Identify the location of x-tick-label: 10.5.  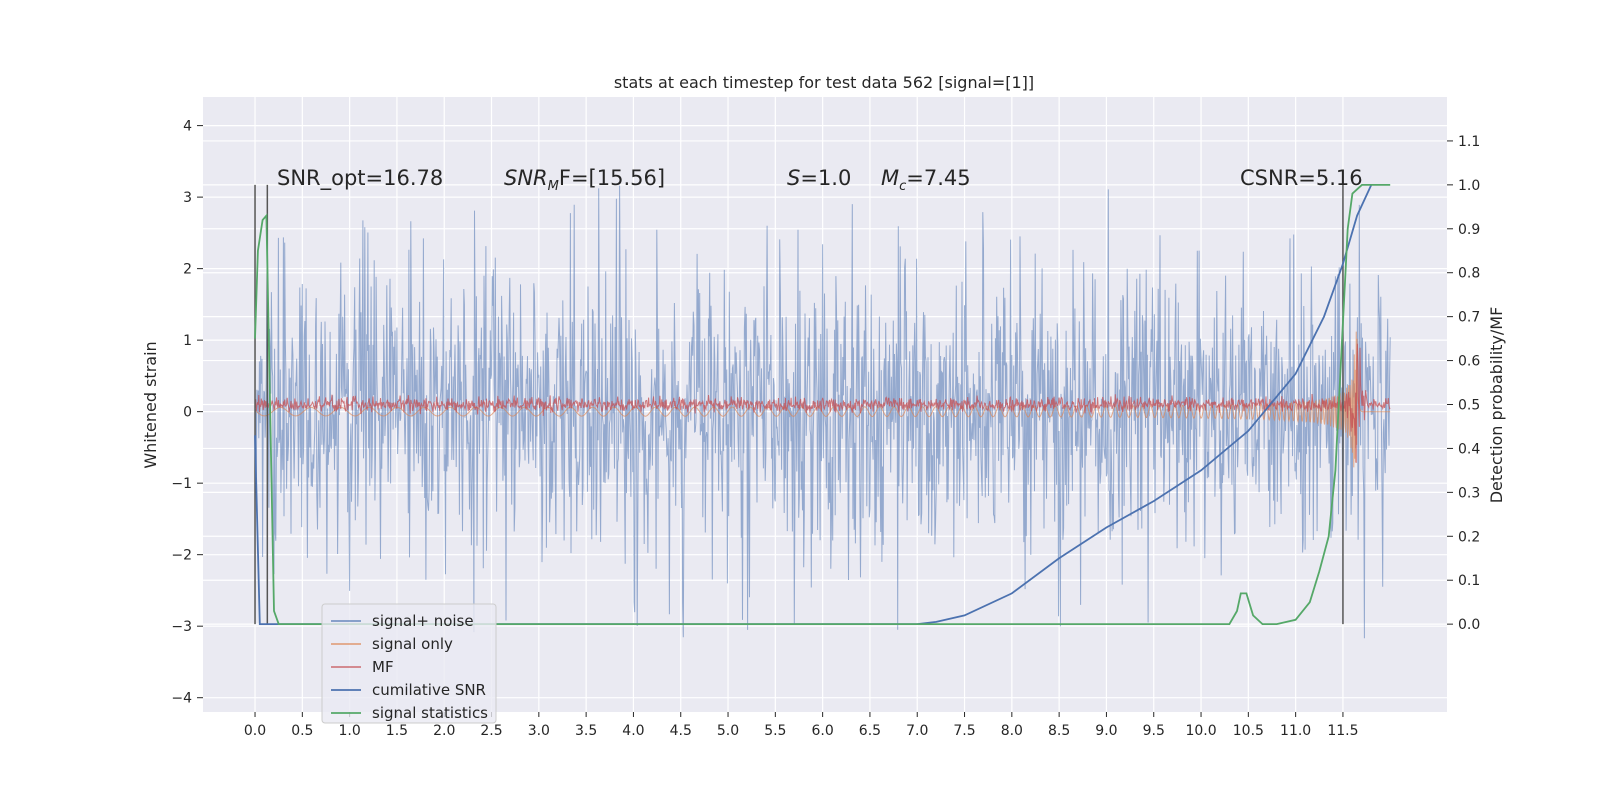
(1248, 731).